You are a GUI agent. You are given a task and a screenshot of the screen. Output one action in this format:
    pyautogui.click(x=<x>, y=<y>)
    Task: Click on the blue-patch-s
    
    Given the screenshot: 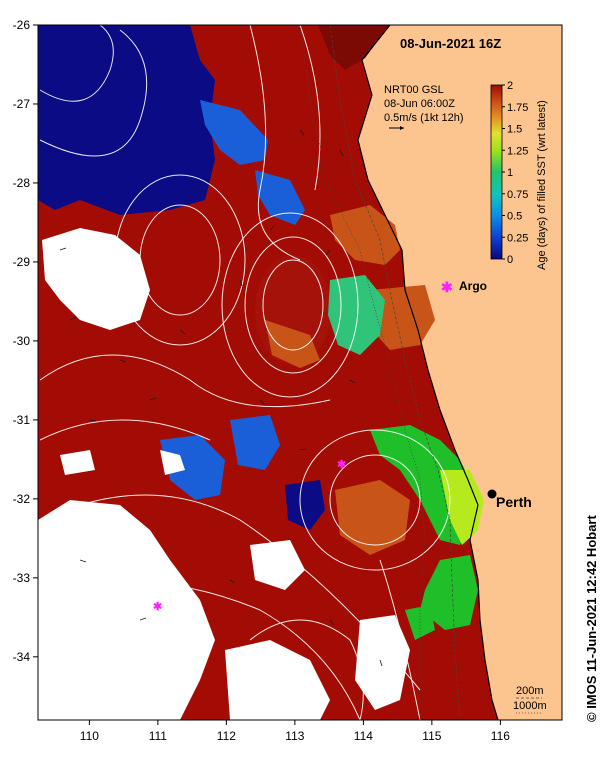 What is the action you would take?
    pyautogui.click(x=255, y=442)
    